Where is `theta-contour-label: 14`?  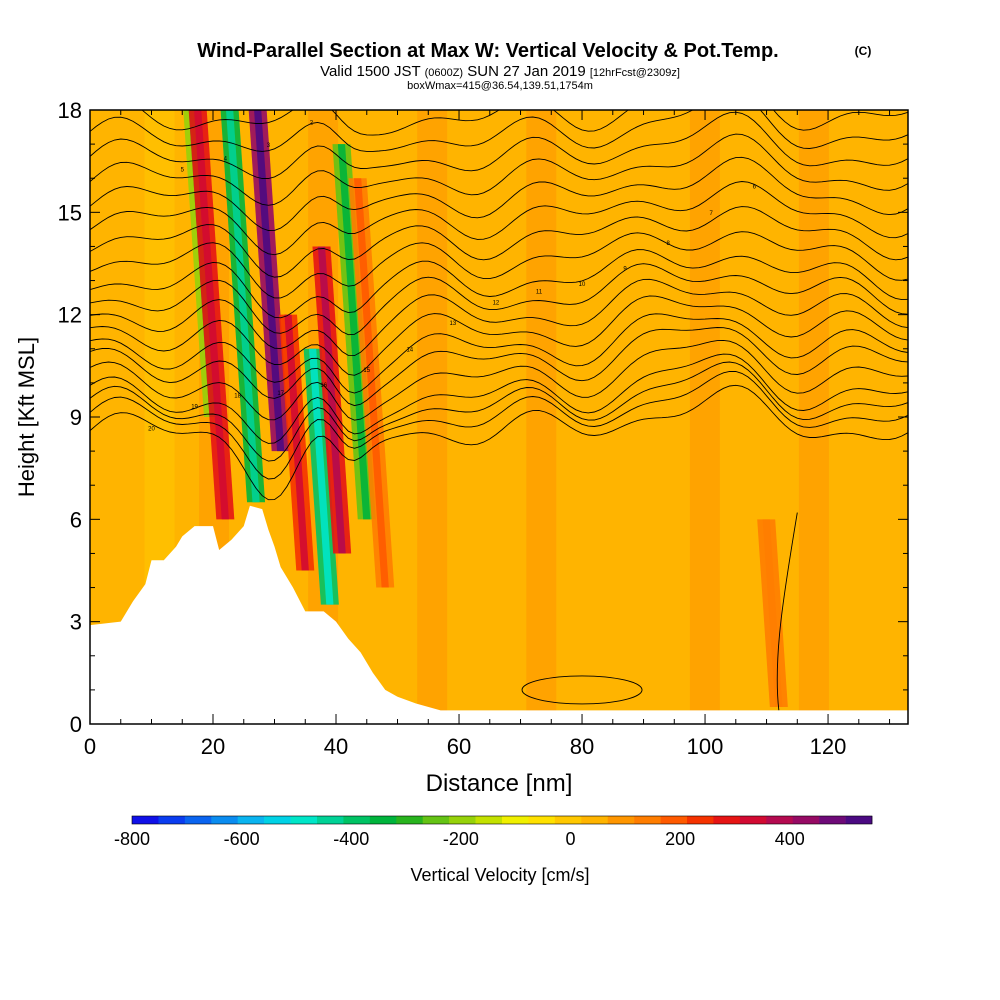 theta-contour-label: 14 is located at coordinates (409, 351).